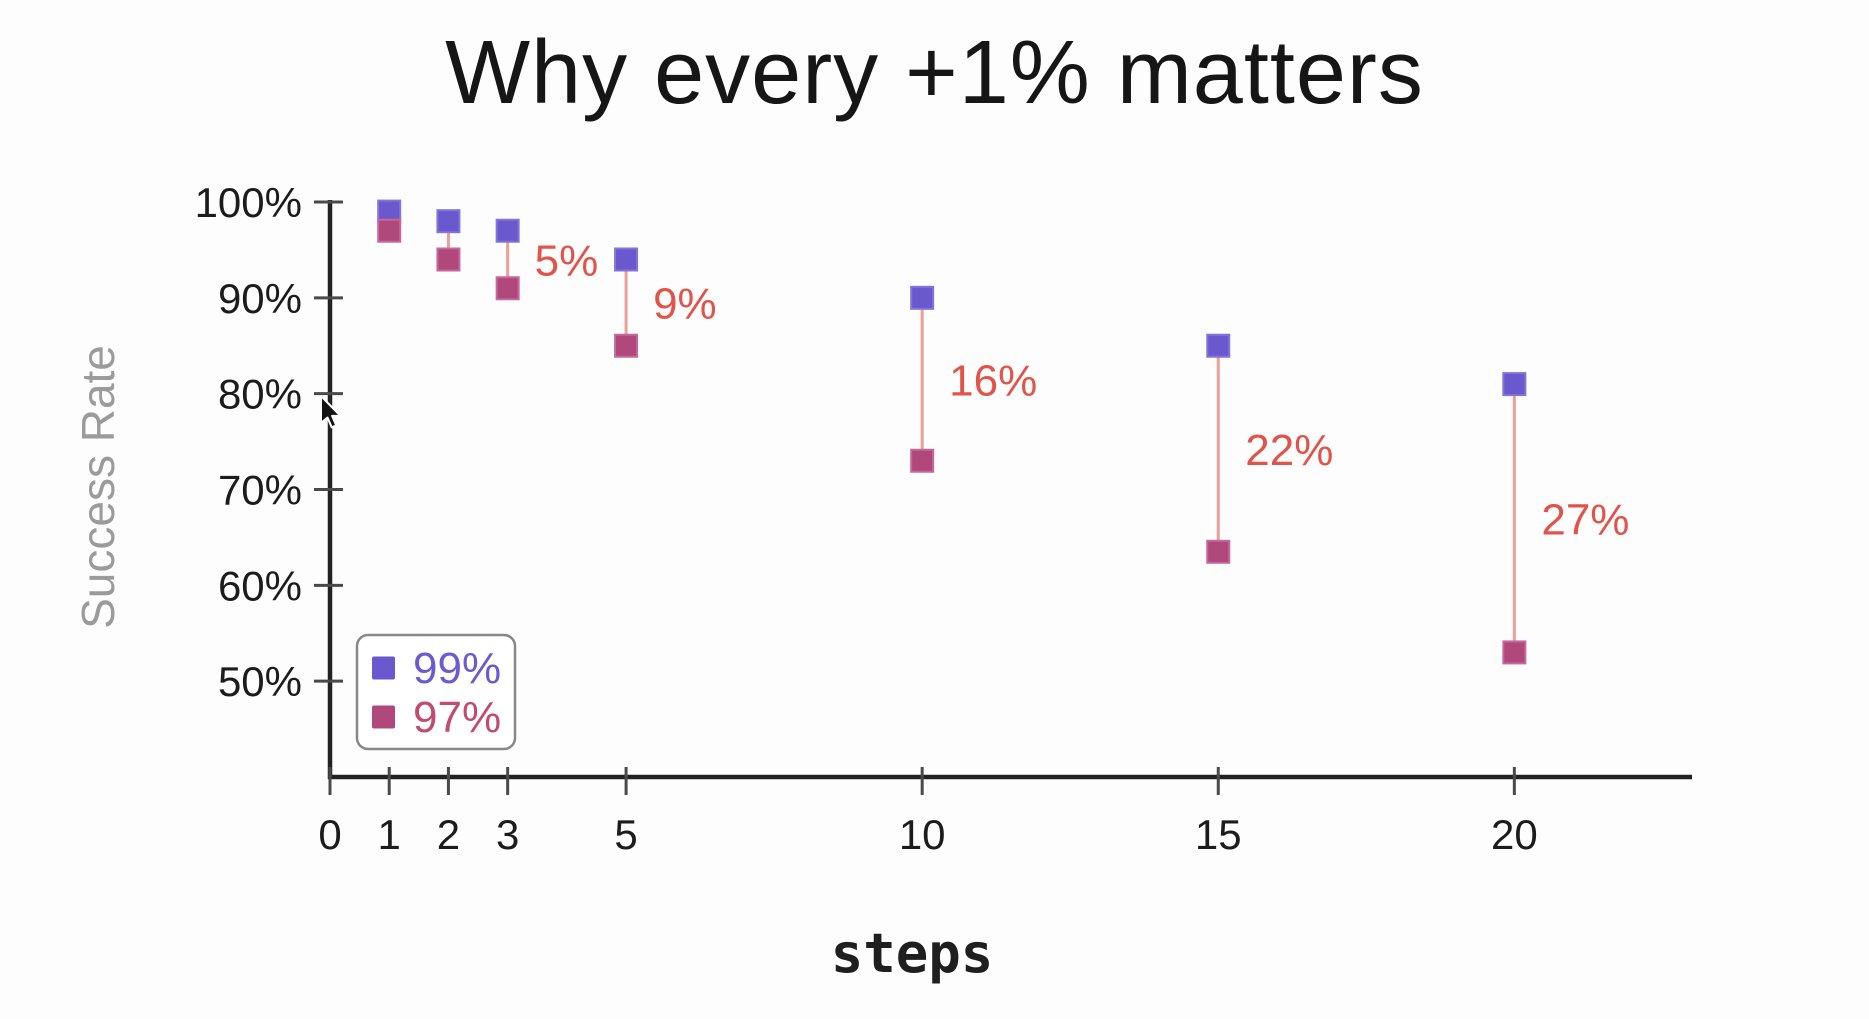  Describe the element at coordinates (260, 681) in the screenshot. I see `y-tick-label: 50%` at that location.